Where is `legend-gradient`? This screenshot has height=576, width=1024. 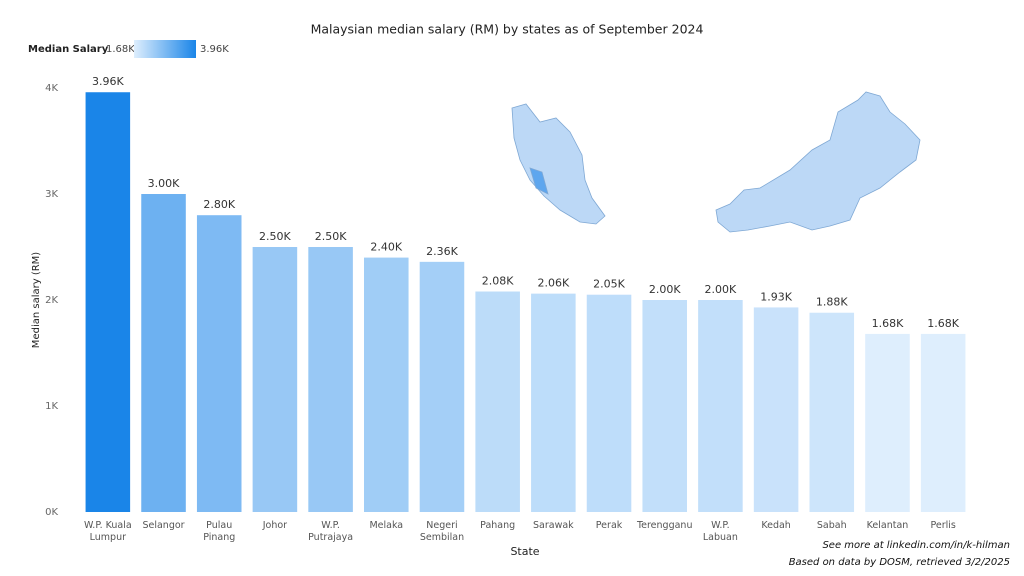
legend-gradient is located at coordinates (165, 49).